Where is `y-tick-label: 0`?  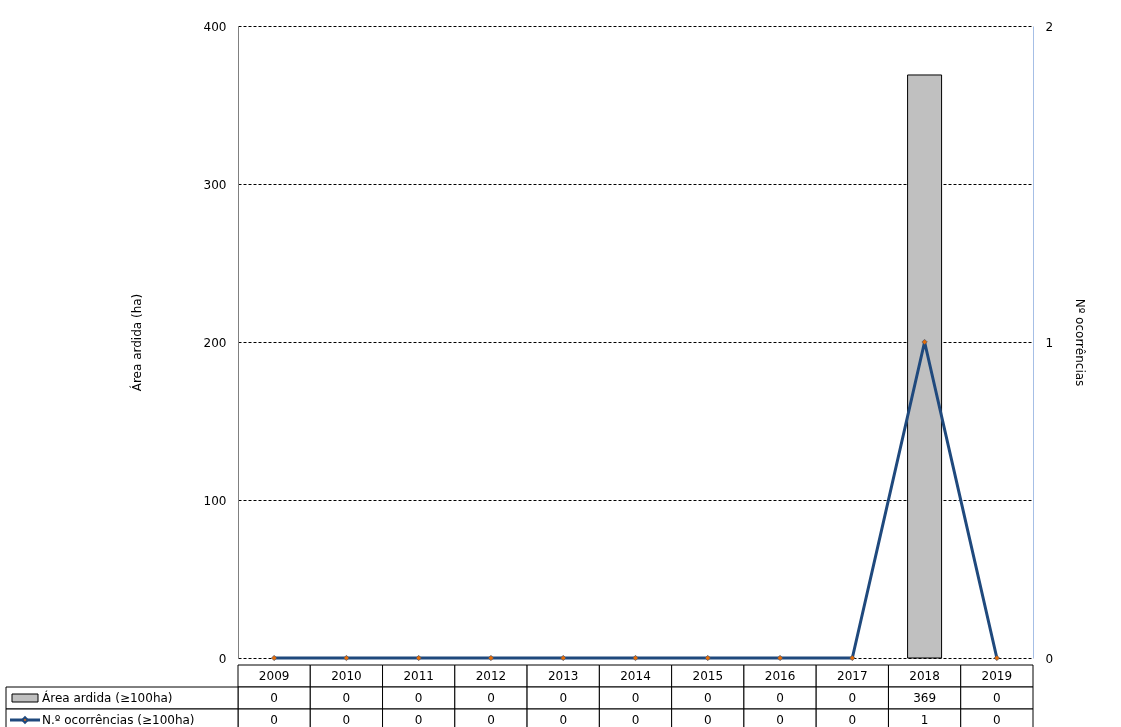 y-tick-label: 0 is located at coordinates (222, 658).